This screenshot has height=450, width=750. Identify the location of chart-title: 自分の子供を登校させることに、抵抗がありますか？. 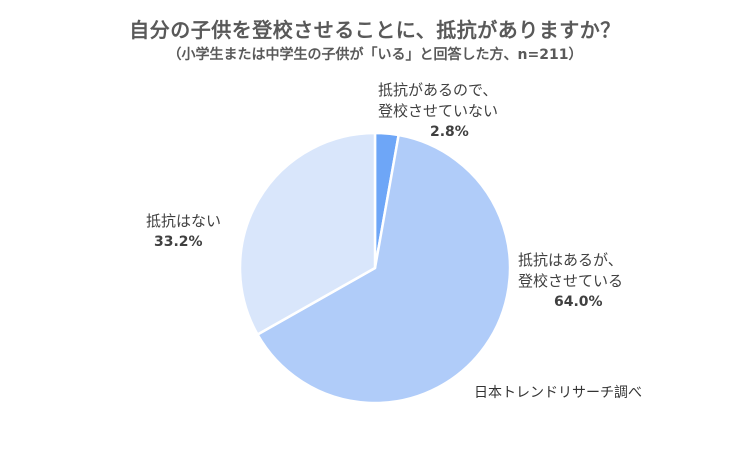
(375, 30).